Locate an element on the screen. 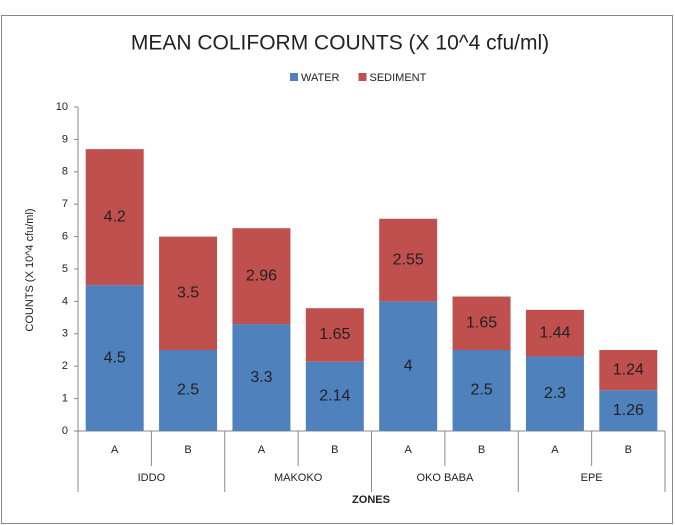  y-tick-label: 2 is located at coordinates (65, 366).